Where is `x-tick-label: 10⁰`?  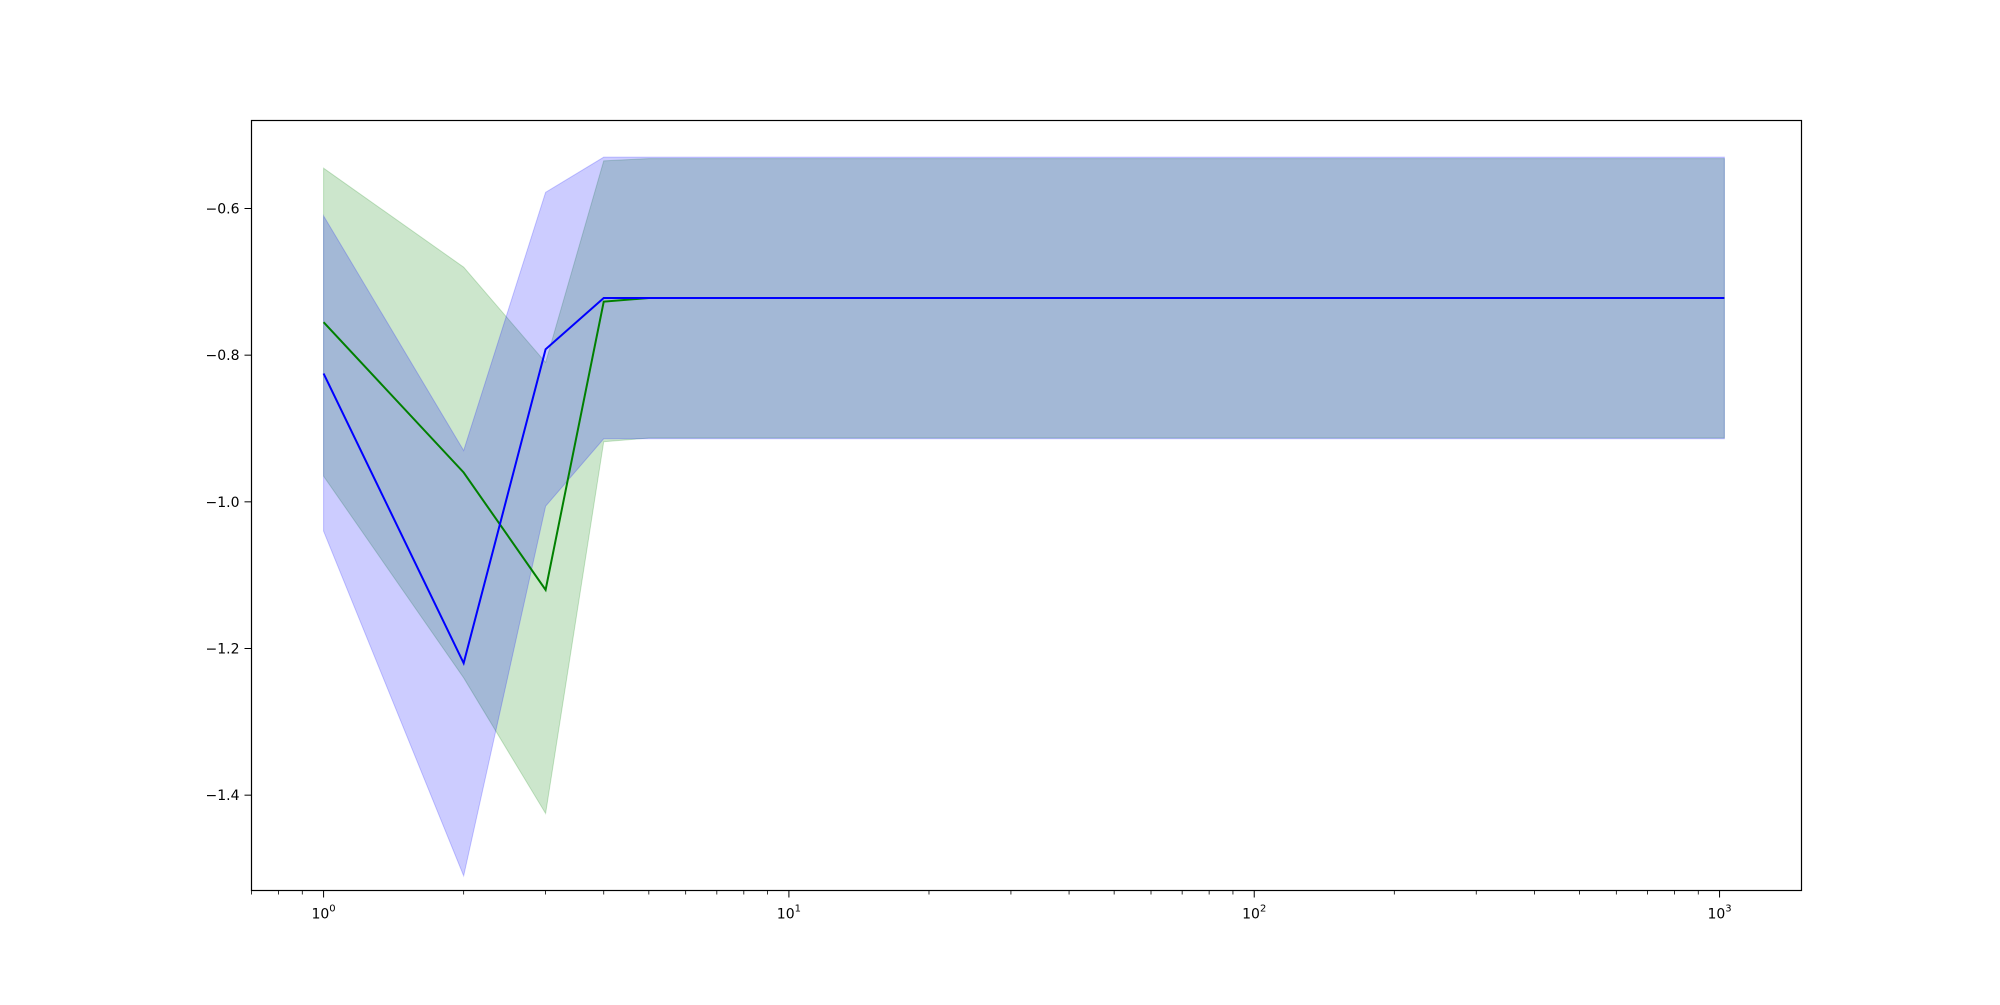 x-tick-label: 10⁰ is located at coordinates (323, 913).